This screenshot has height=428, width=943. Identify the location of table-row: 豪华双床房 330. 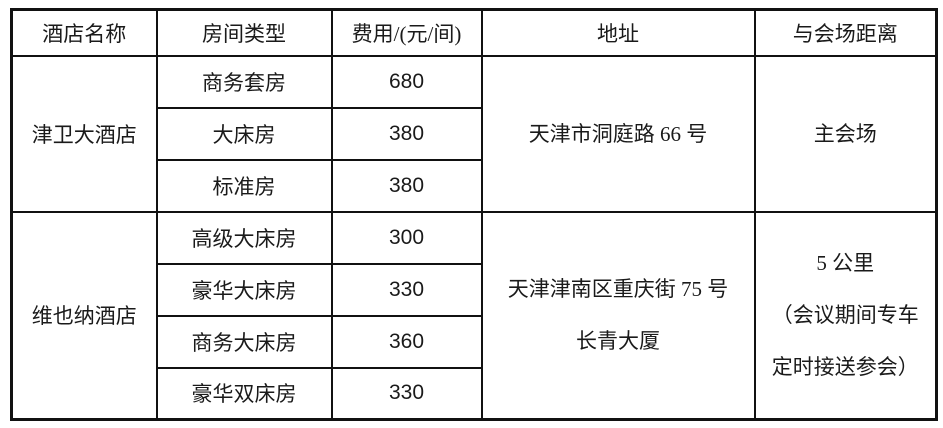
(474, 393).